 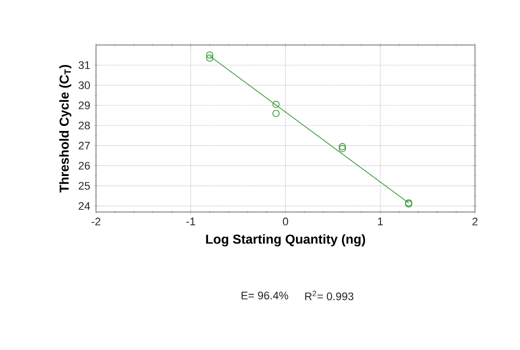 I want to click on text: E= 96.4%, so click(x=265, y=296).